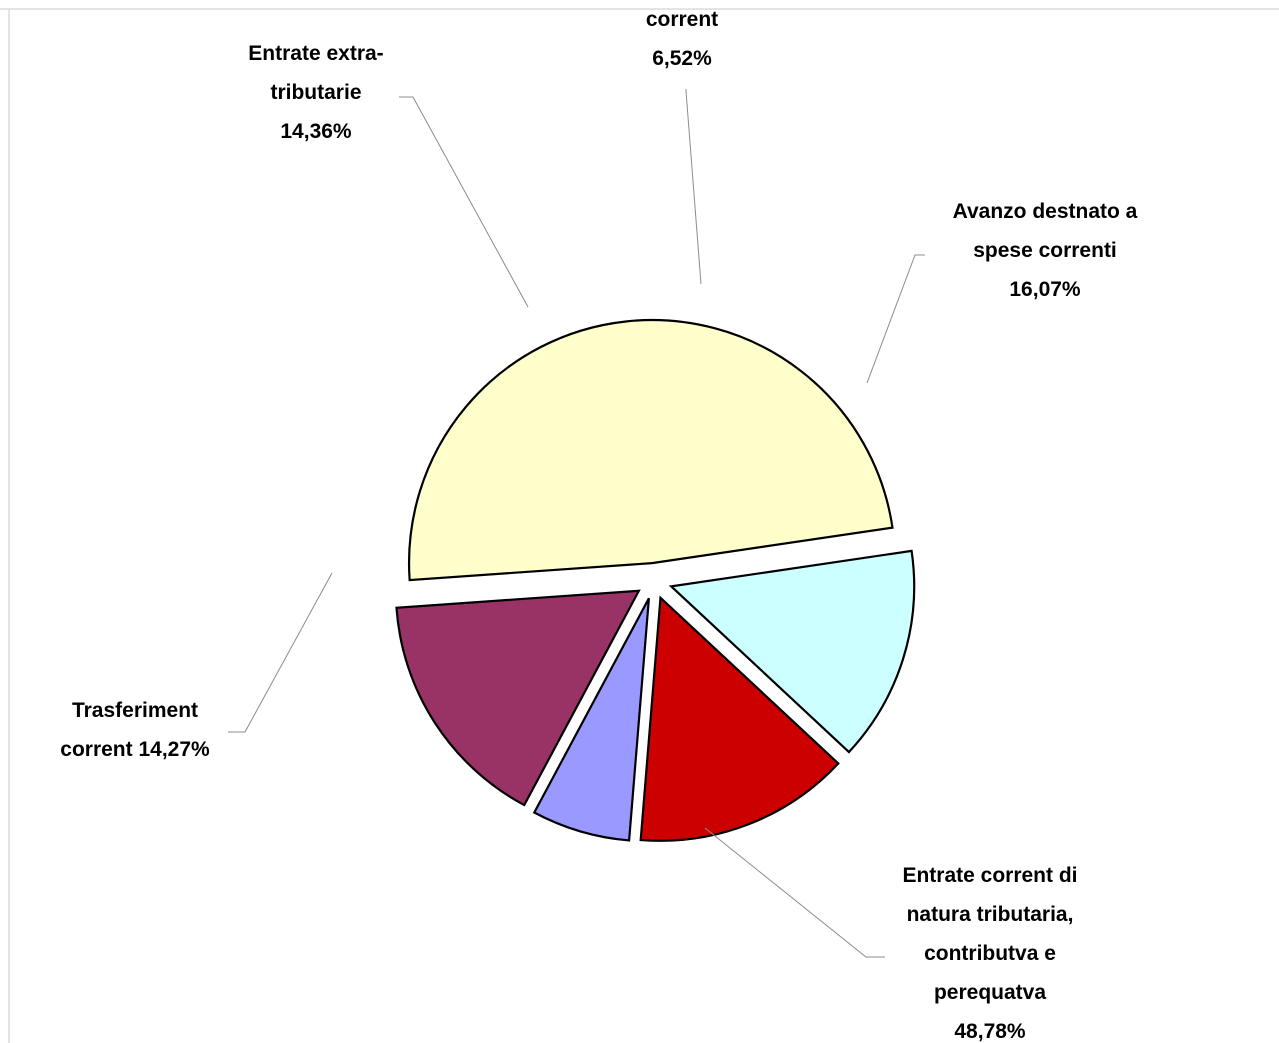 This screenshot has height=1043, width=1279. Describe the element at coordinates (316, 131) in the screenshot. I see `slice-data-label-line: 14,36%` at that location.